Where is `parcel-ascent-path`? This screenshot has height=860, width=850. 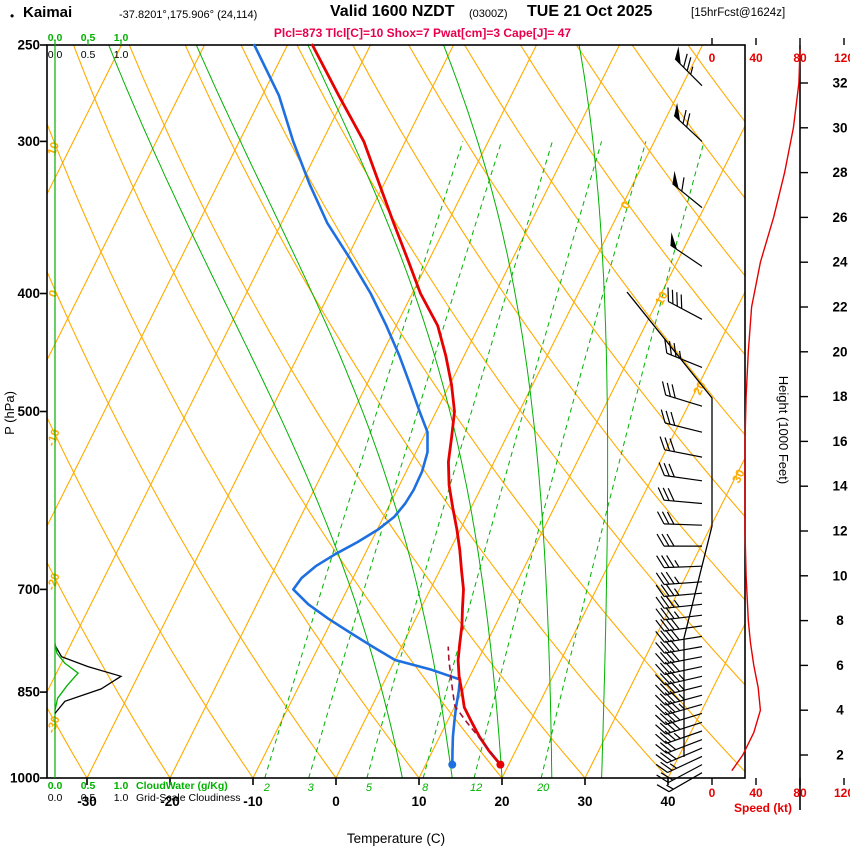 parcel-ascent-path is located at coordinates (474, 706).